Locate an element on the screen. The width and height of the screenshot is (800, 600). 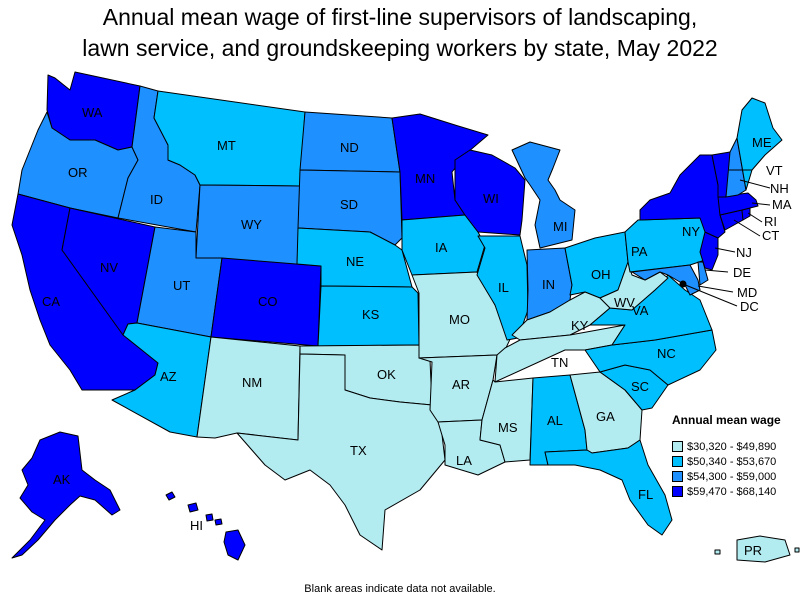
footnote: Blank areas indicate data not available. is located at coordinates (400, 589).